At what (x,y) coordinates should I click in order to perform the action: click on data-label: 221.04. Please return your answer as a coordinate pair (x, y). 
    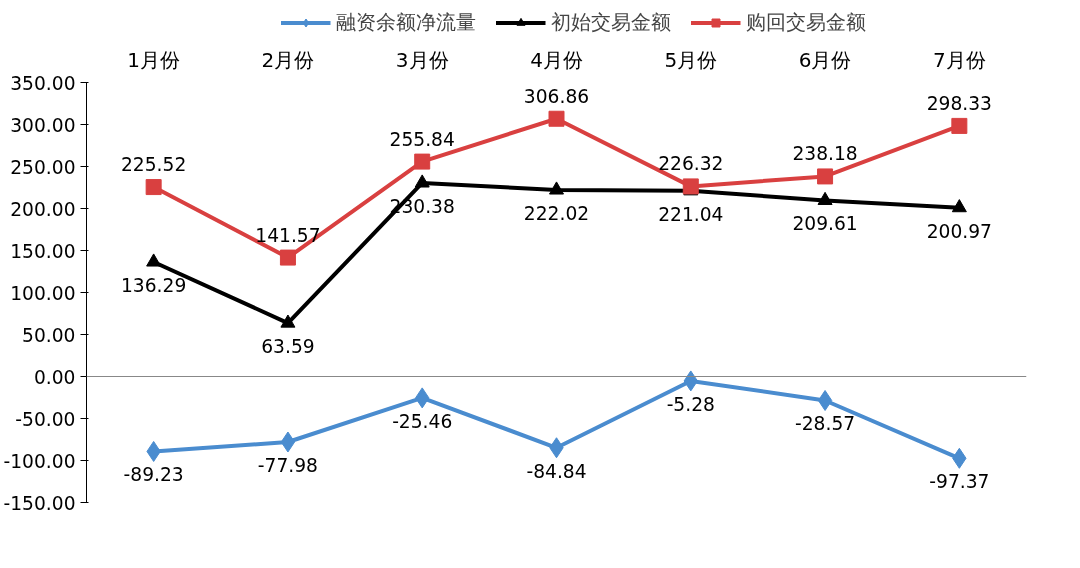
    Looking at the image, I should click on (691, 214).